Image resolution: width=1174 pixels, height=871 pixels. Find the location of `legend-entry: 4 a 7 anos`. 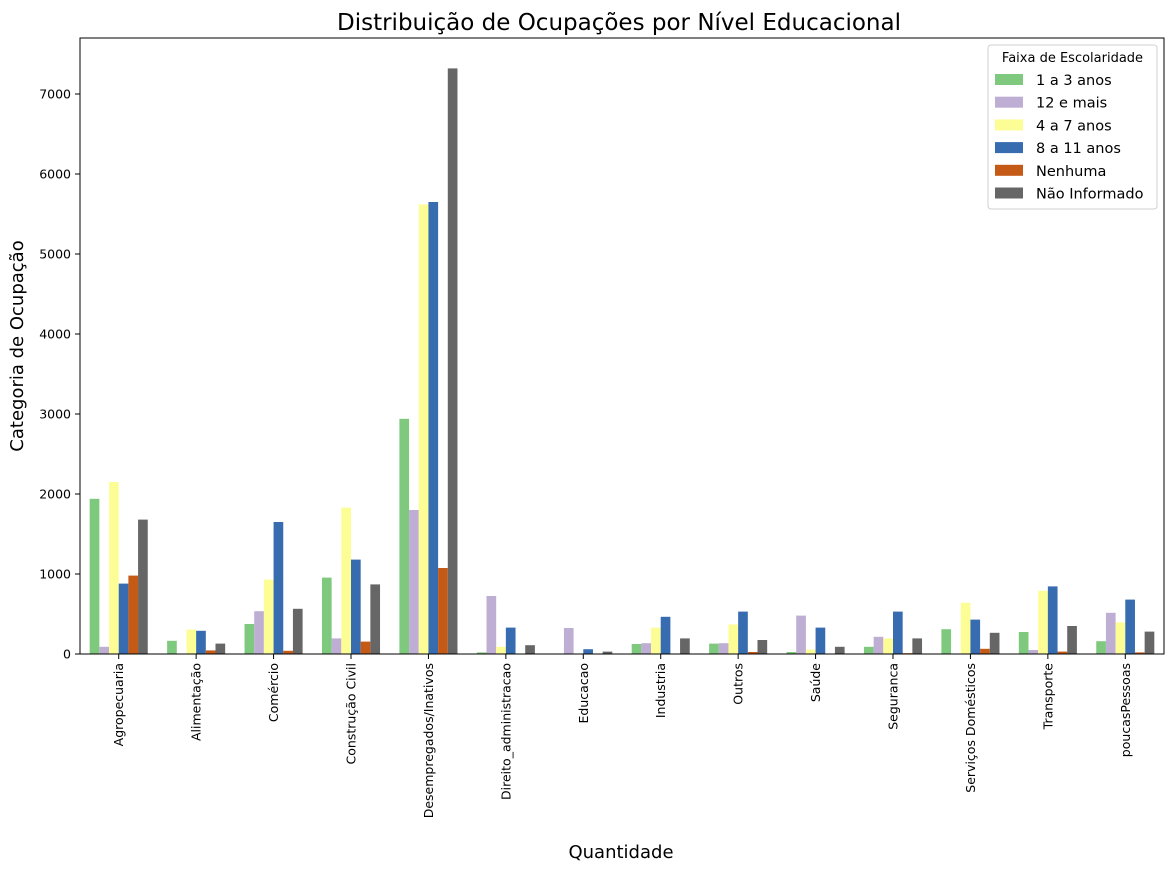

legend-entry: 4 a 7 anos is located at coordinates (1074, 126).